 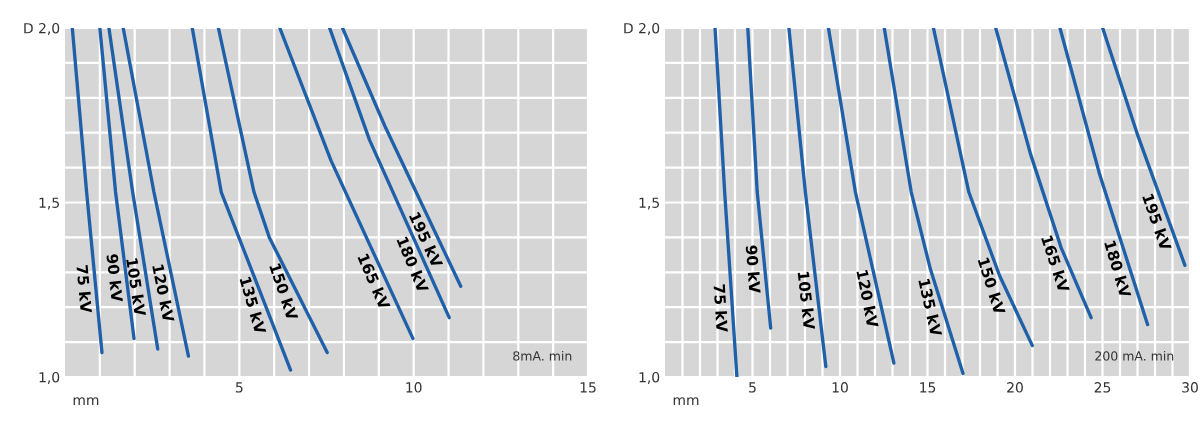 What do you see at coordinates (1118, 269) in the screenshot?
I see `text: 180 kV` at bounding box center [1118, 269].